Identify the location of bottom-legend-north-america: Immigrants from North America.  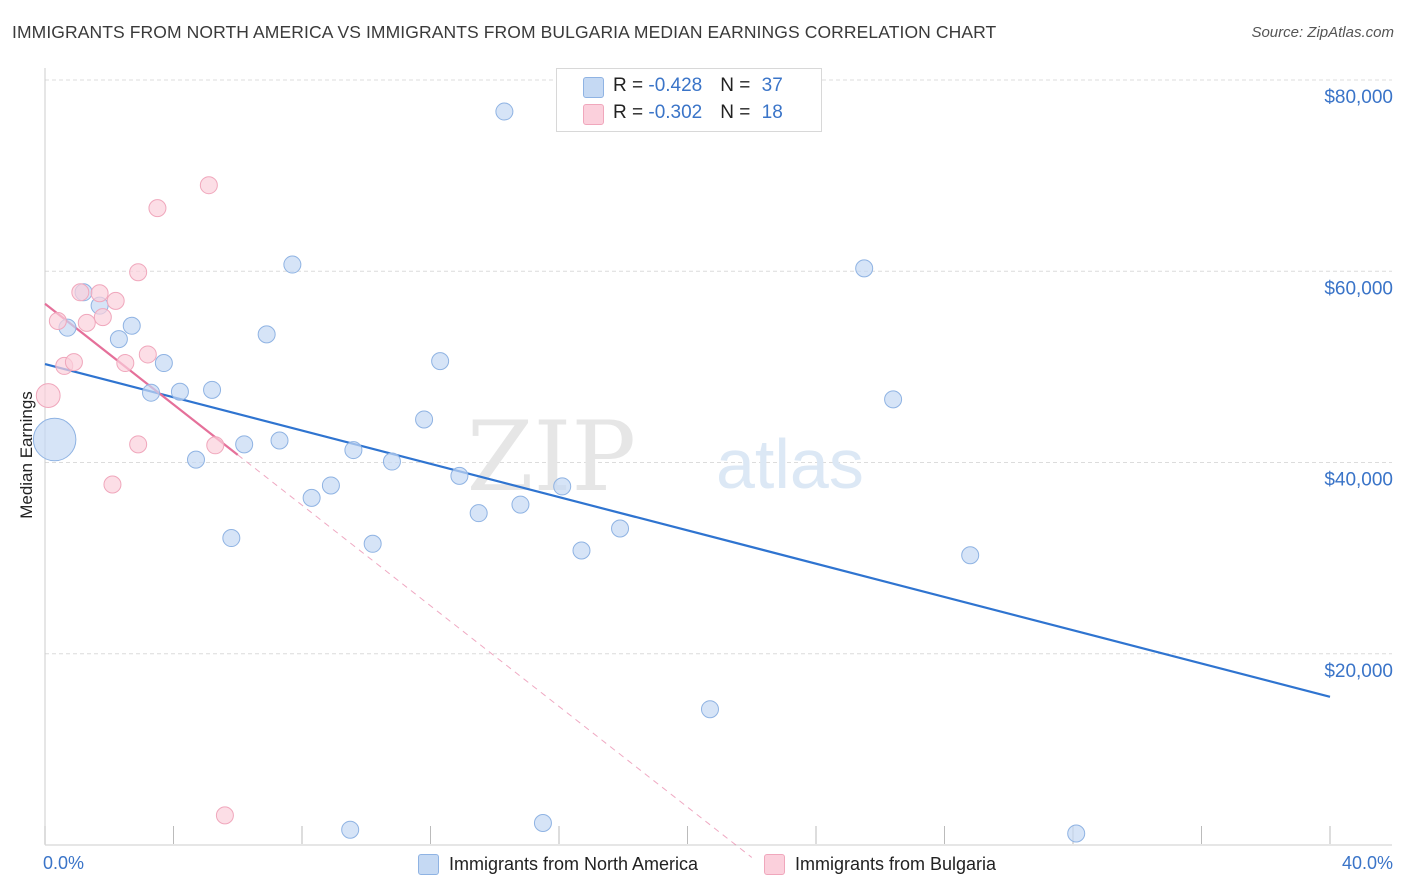
(558, 864).